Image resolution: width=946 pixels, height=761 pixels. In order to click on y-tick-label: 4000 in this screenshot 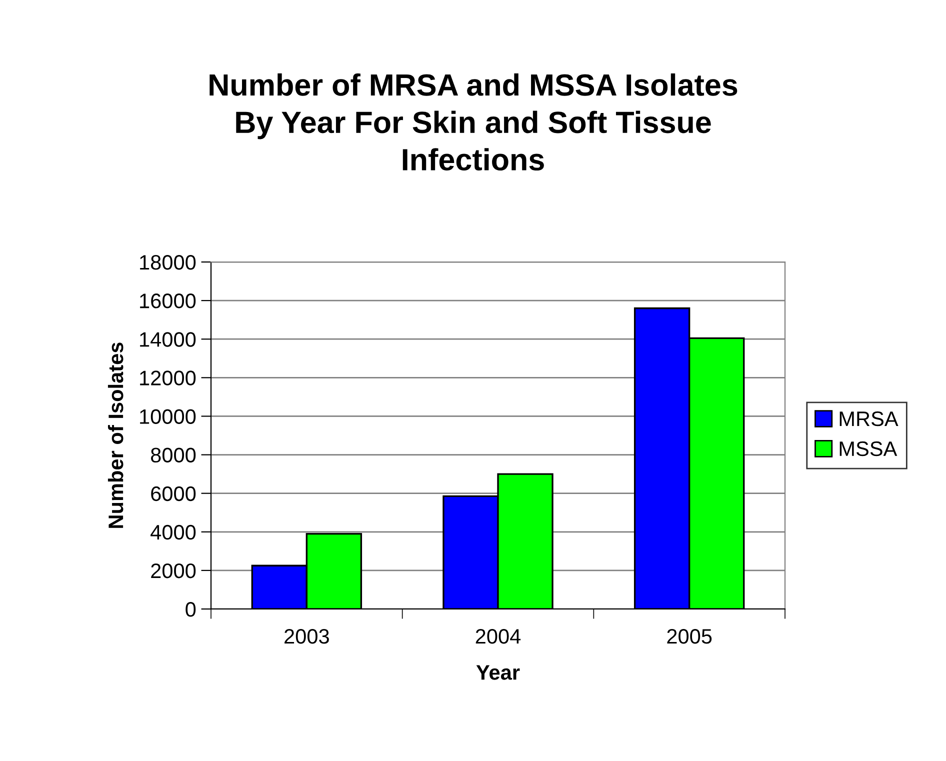, I will do `click(173, 532)`.